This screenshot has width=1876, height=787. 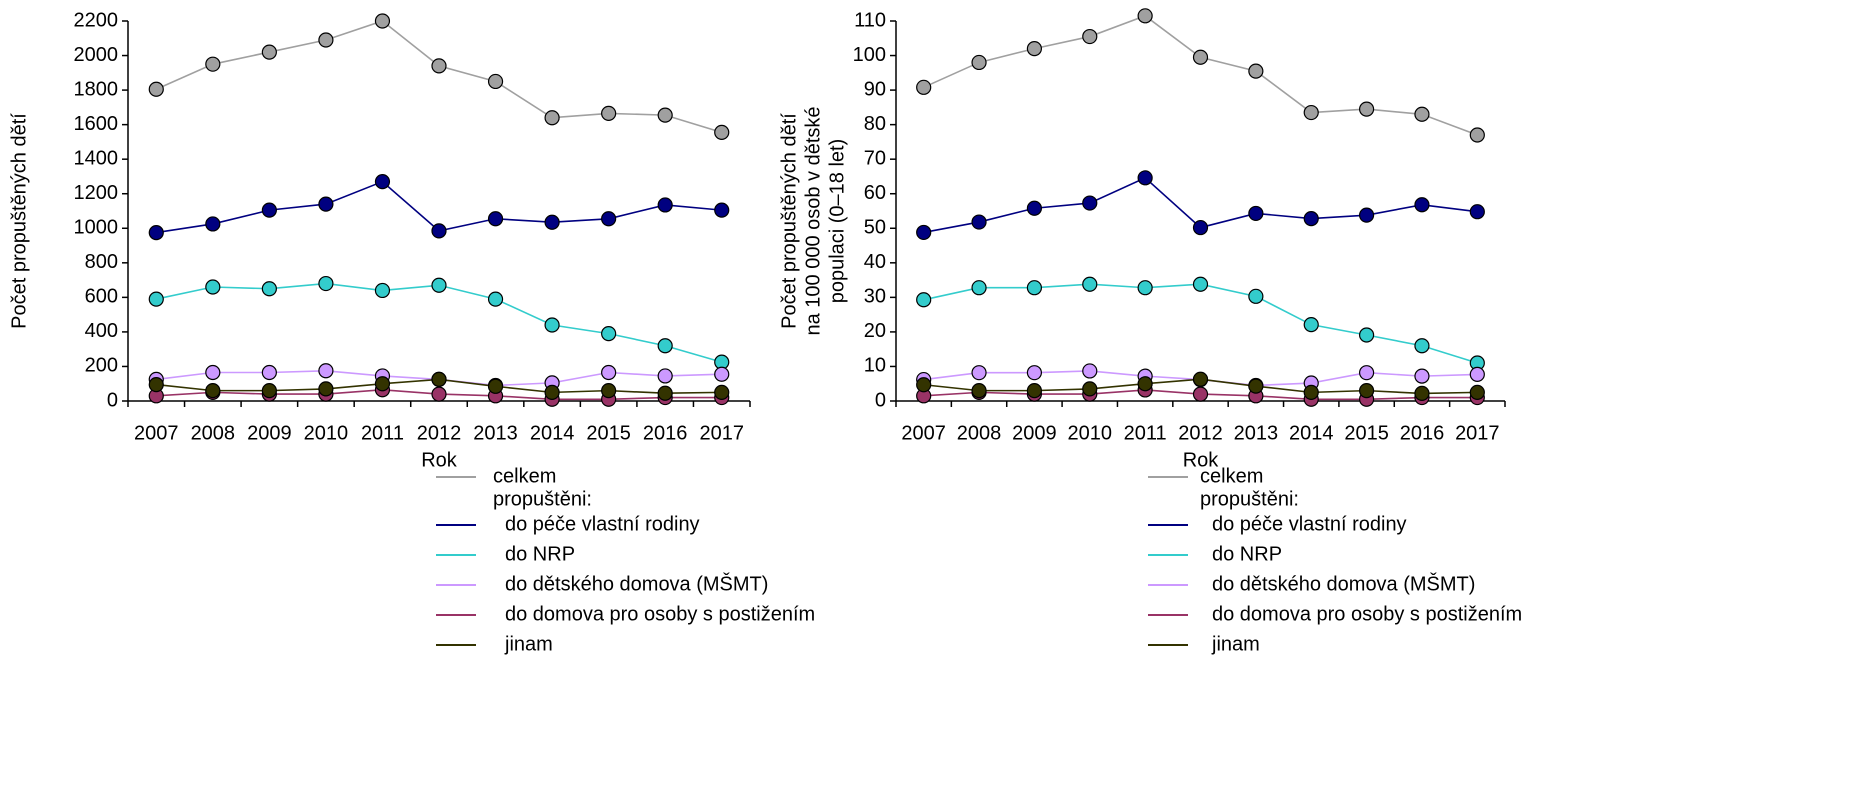 I want to click on legend-label: do domova pro osoby s postižením, so click(x=1367, y=614).